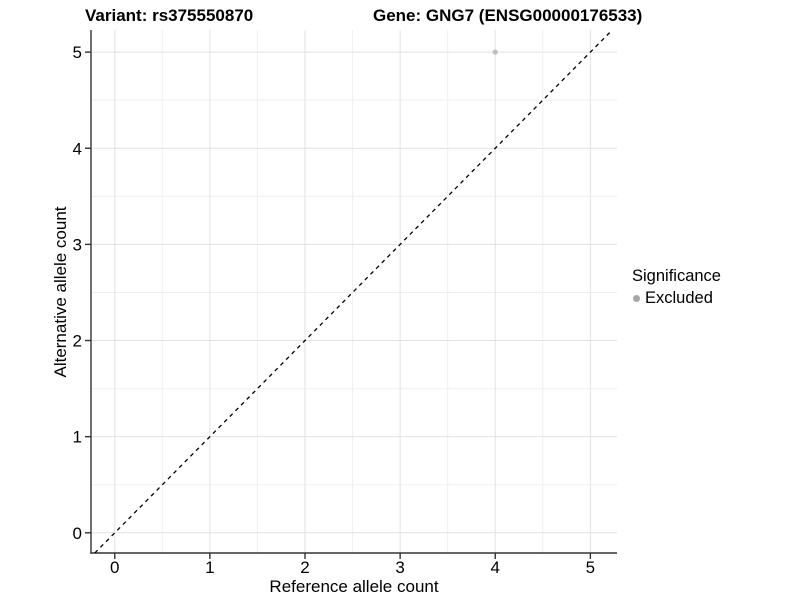 The height and width of the screenshot is (600, 800). What do you see at coordinates (636, 298) in the screenshot?
I see `legend-key-dot-icon` at bounding box center [636, 298].